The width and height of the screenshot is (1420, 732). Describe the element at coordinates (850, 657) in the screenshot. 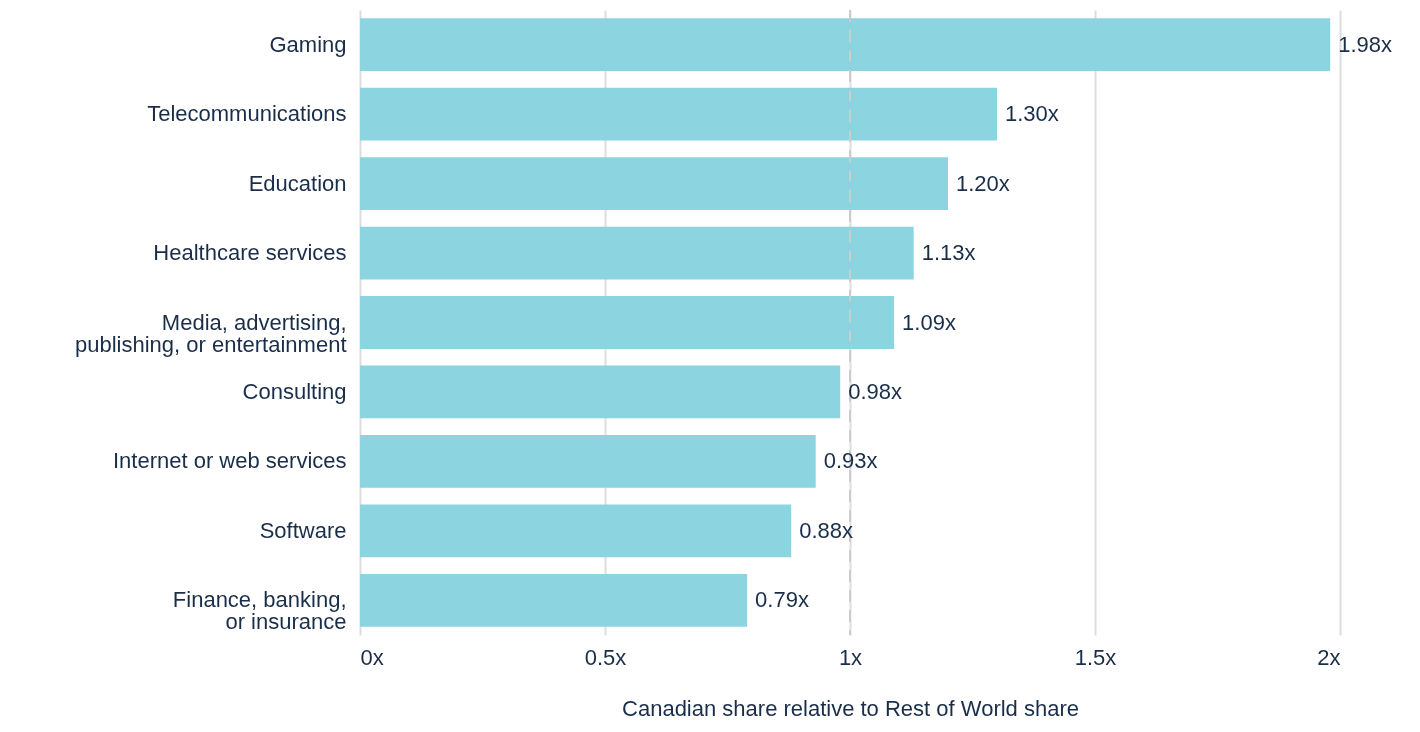

I see `x-tick-label: 1x` at that location.